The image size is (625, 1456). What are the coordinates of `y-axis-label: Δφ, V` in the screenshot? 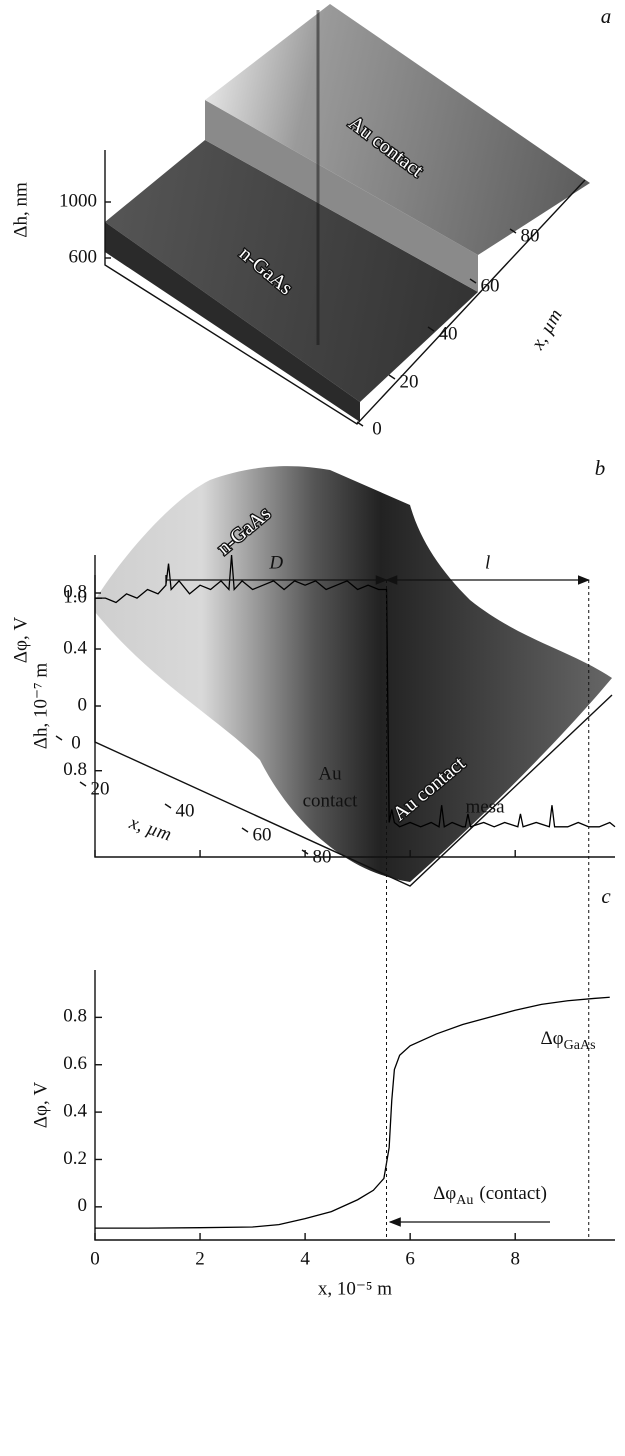 It's located at (40, 1105).